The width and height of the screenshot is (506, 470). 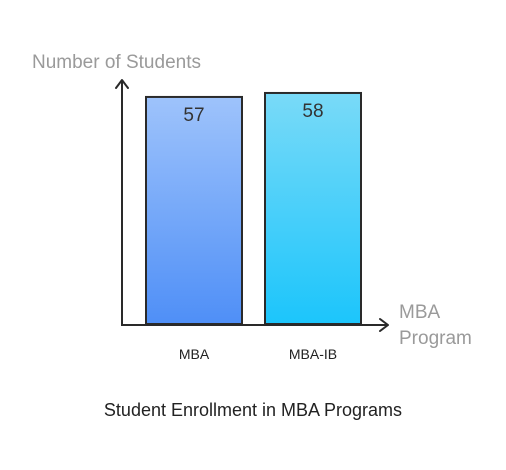 What do you see at coordinates (116, 62) in the screenshot?
I see `y-axis-label: Number of Students` at bounding box center [116, 62].